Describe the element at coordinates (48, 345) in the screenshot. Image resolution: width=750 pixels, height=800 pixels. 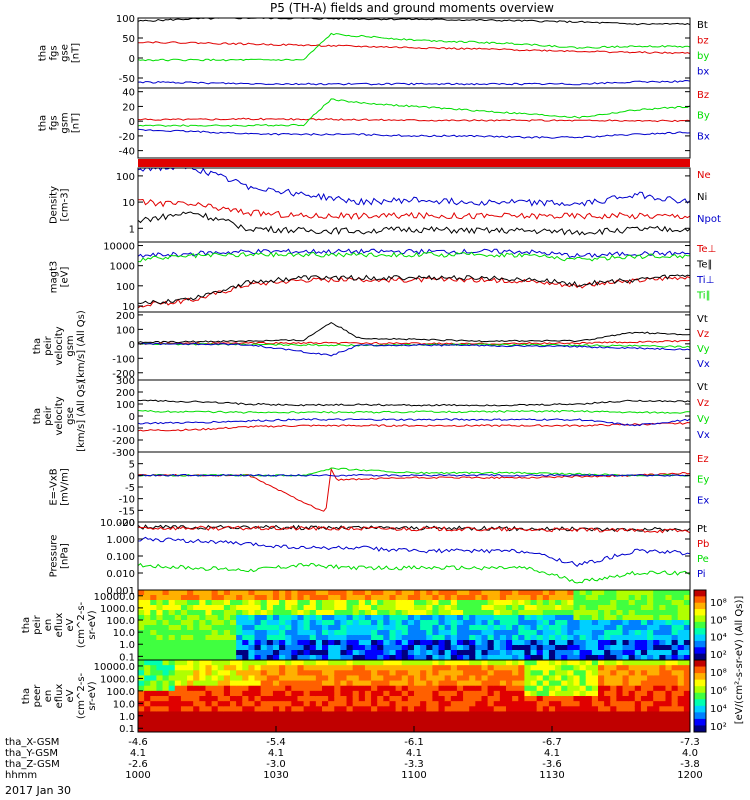
I see `ylabel-line: peir` at that location.